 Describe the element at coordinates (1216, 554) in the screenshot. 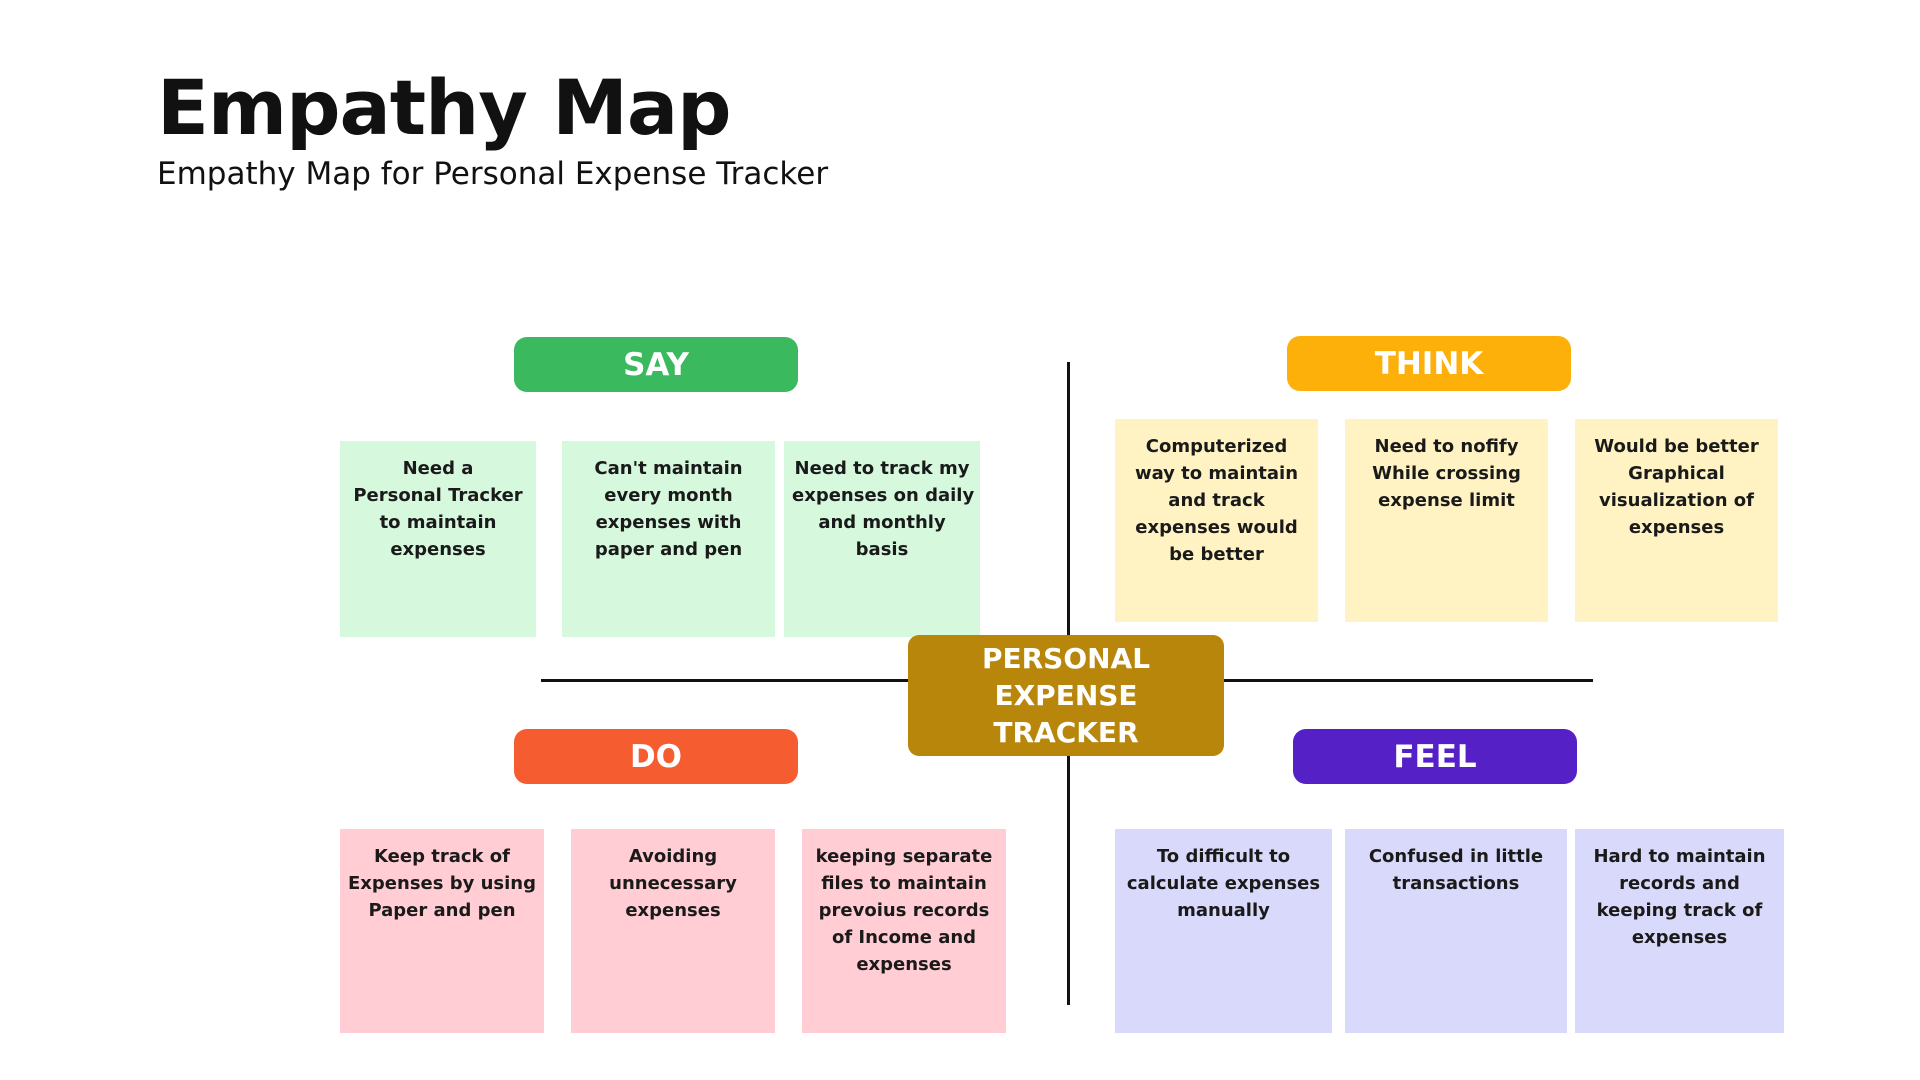

I see `note-text-line: be better` at that location.